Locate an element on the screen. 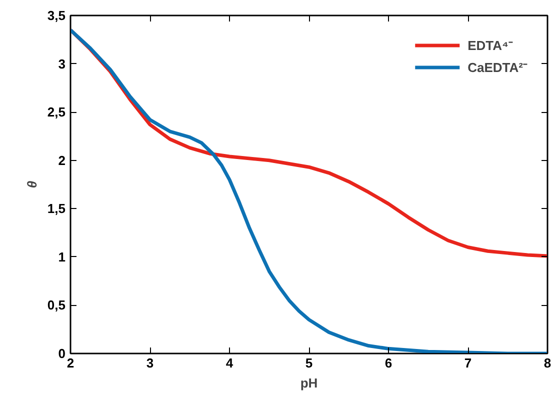 The image size is (555, 403). x-tick-label: 5 is located at coordinates (309, 363).